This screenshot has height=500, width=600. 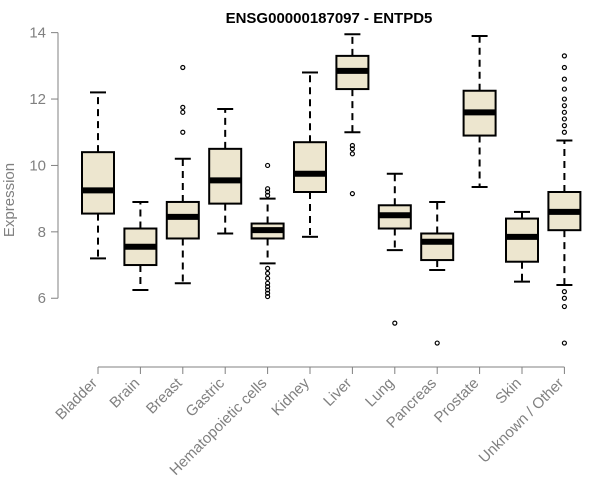 I want to click on x-tick-label: Brain, so click(x=124, y=393).